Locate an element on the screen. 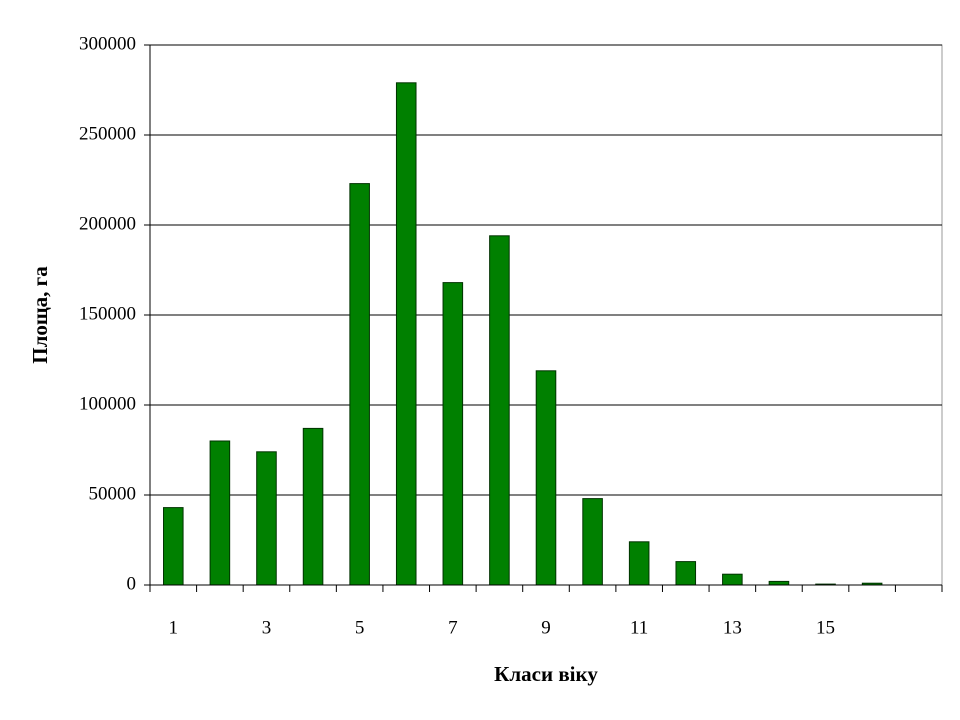 The height and width of the screenshot is (720, 960). y-tick-label: 200000 is located at coordinates (107, 223).